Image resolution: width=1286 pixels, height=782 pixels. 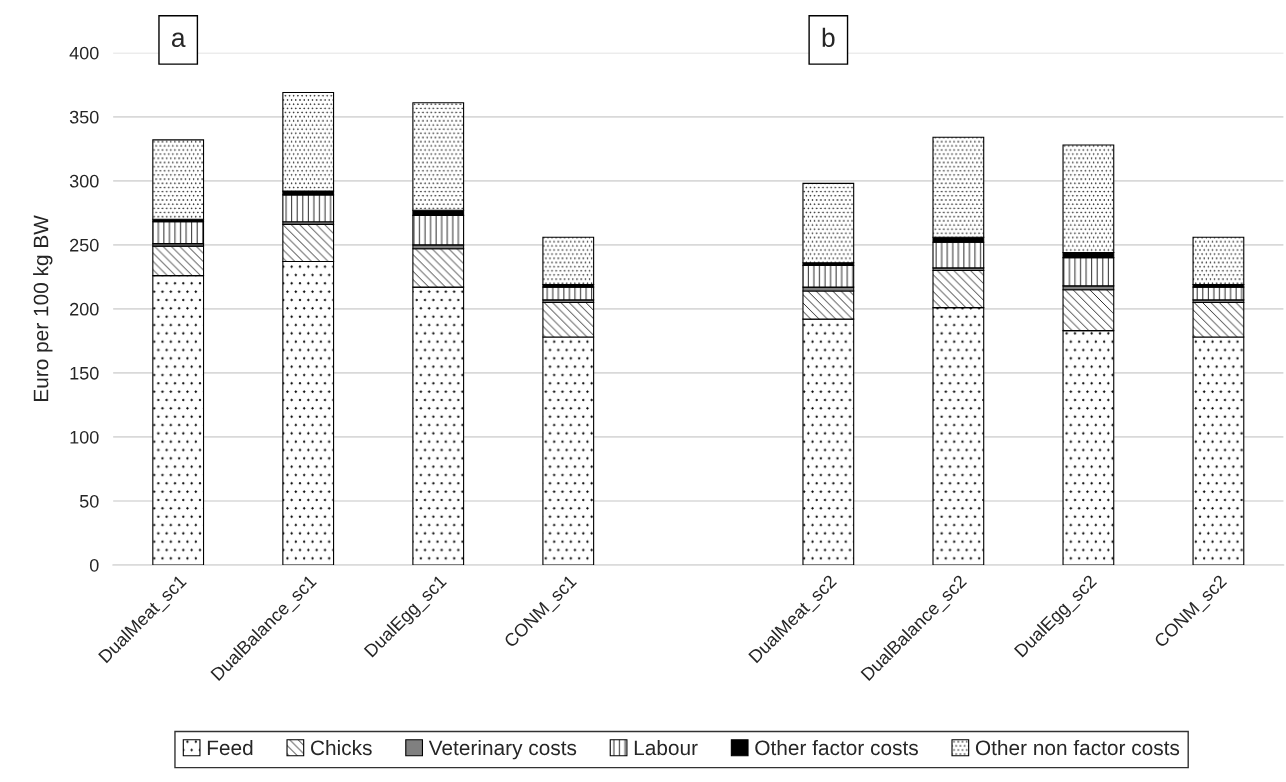 I want to click on y-tick-label: 50, so click(x=89, y=501).